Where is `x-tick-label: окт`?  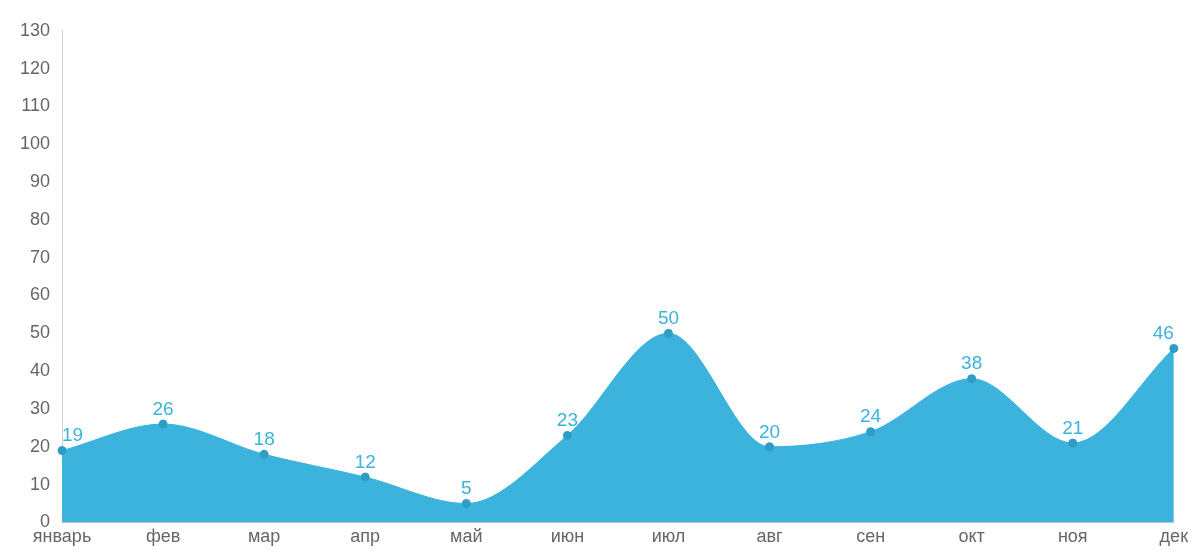 x-tick-label: окт is located at coordinates (971, 536).